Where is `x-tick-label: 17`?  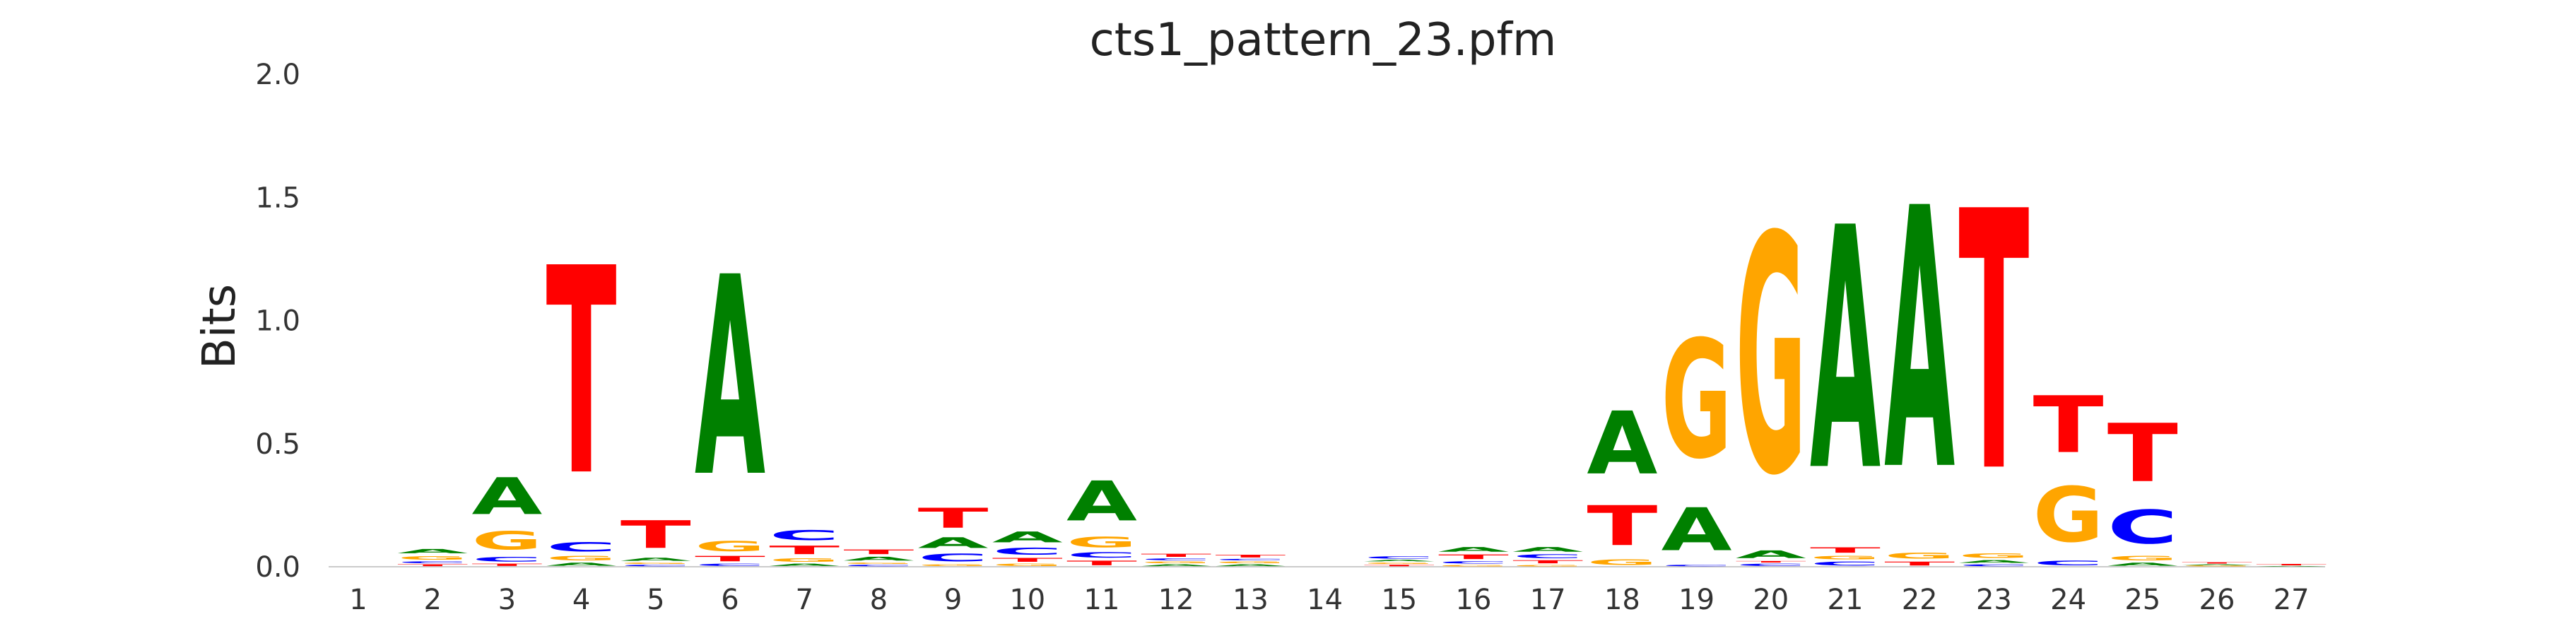 x-tick-label: 17 is located at coordinates (1548, 600).